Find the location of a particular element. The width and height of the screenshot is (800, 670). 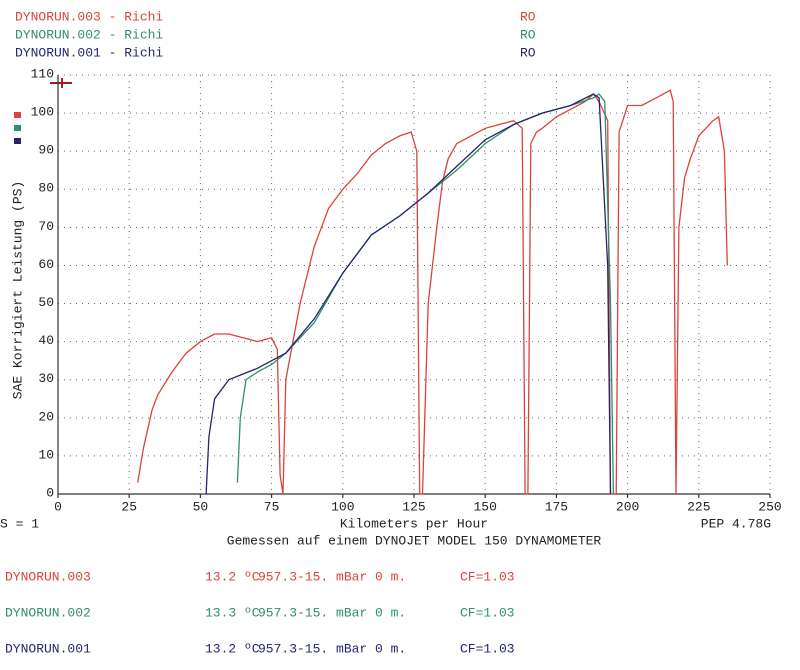

legend-label: DYNORUN.002 - Richi is located at coordinates (89, 34).